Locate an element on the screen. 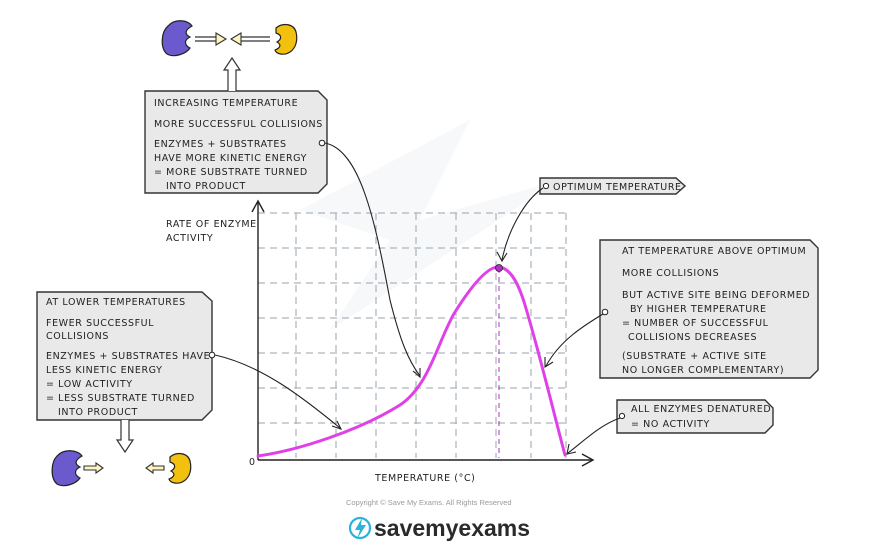 The image size is (878, 552). y-axis-label-line2: ACTIVITY is located at coordinates (189, 238).